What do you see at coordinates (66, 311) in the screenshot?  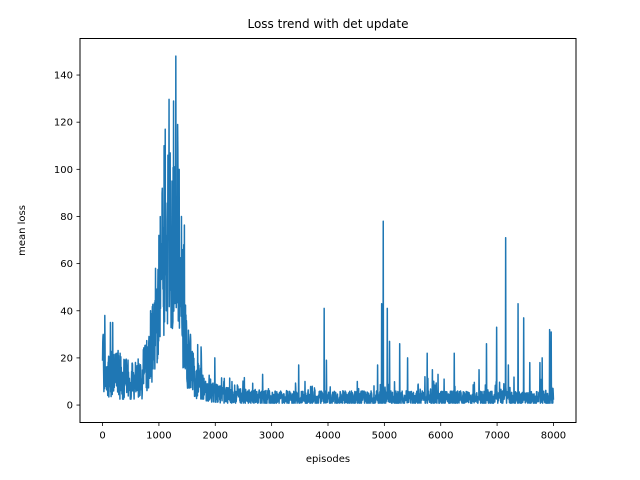 I see `y-tick-label: 40` at bounding box center [66, 311].